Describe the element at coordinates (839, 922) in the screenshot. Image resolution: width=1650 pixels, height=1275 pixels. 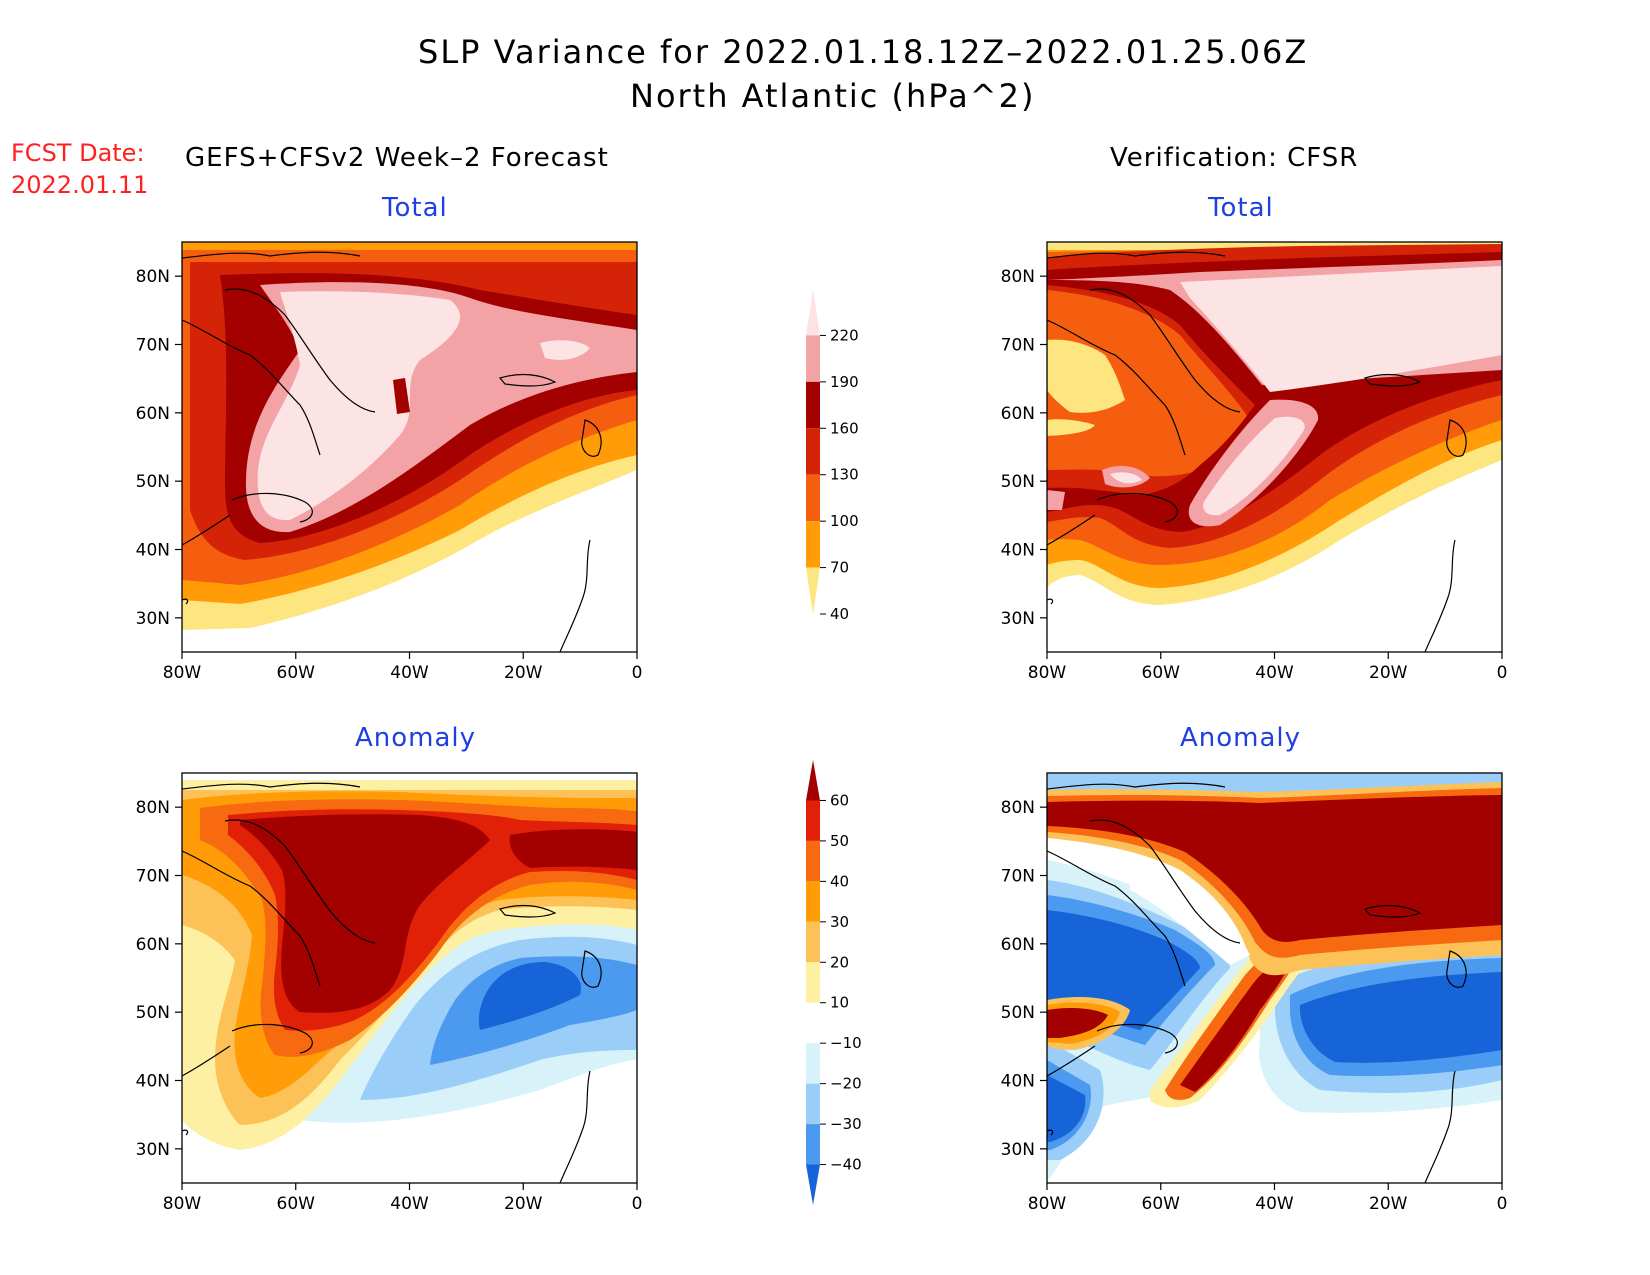
I see `colorbar-anomaly-label: 30` at that location.